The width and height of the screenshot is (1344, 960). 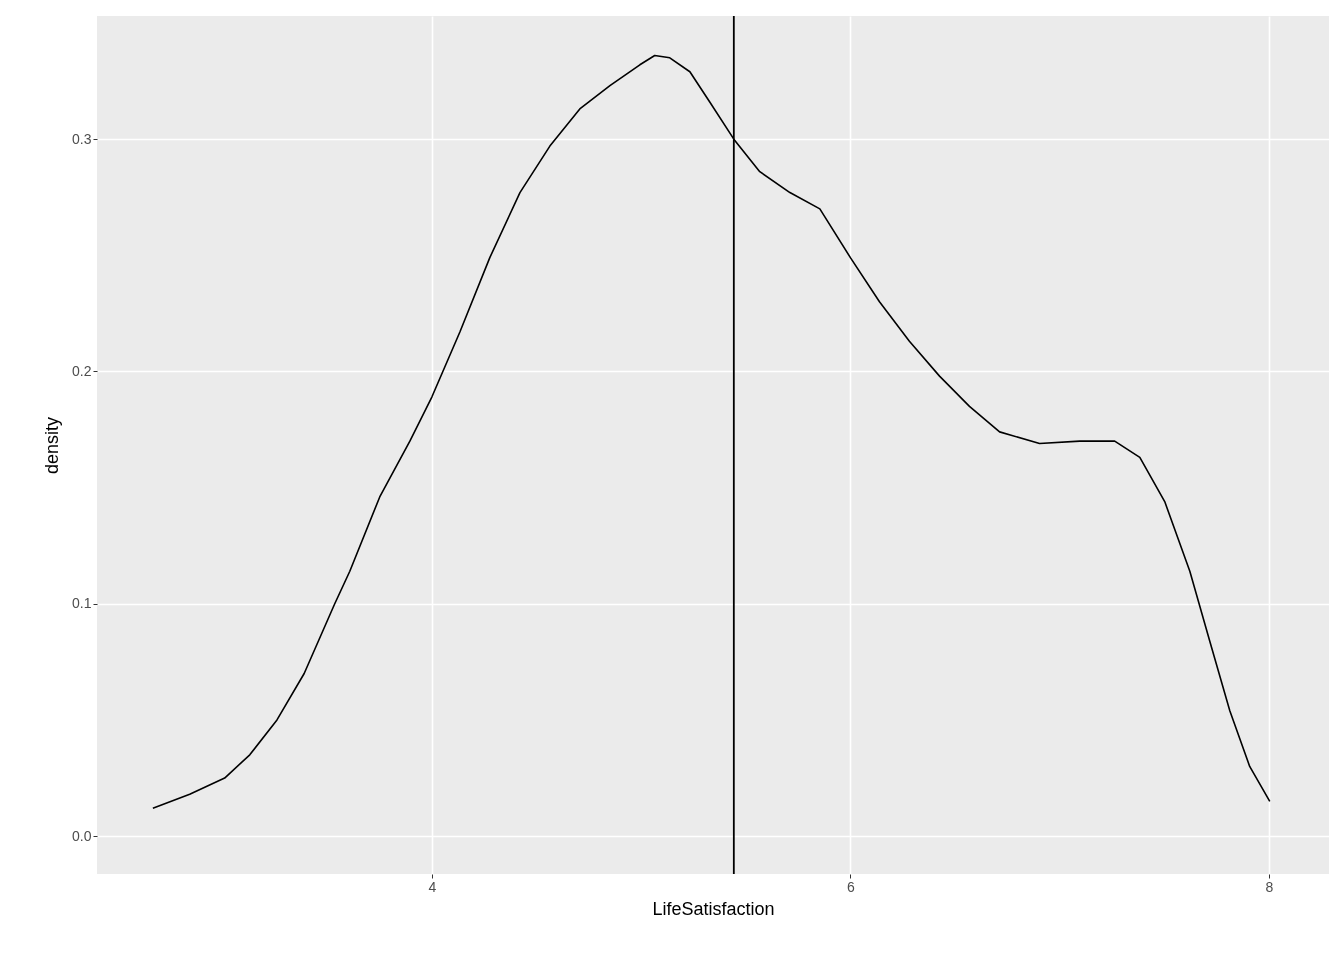 I want to click on x-tick-label: 8, so click(x=1269, y=886).